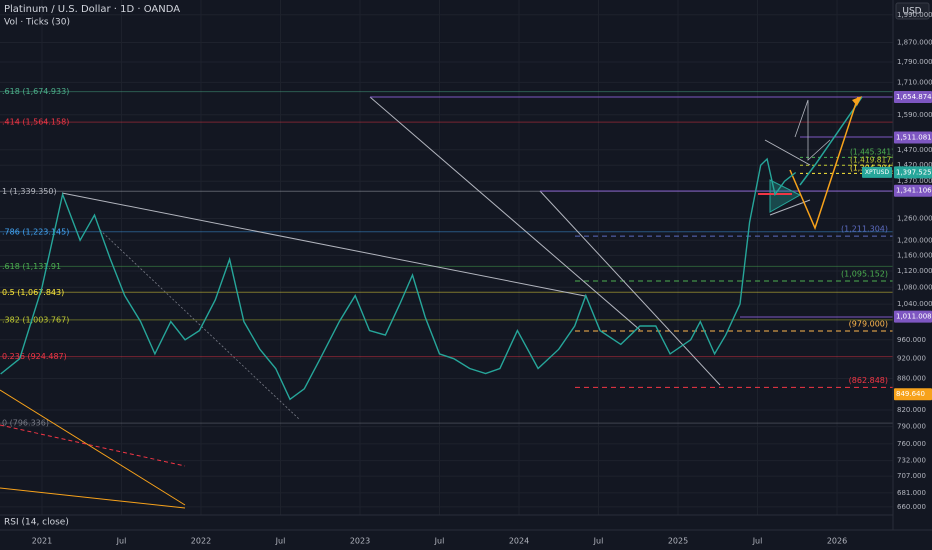 Image resolution: width=932 pixels, height=550 pixels. I want to click on y-tick-label: 1,120.000, so click(914, 271).